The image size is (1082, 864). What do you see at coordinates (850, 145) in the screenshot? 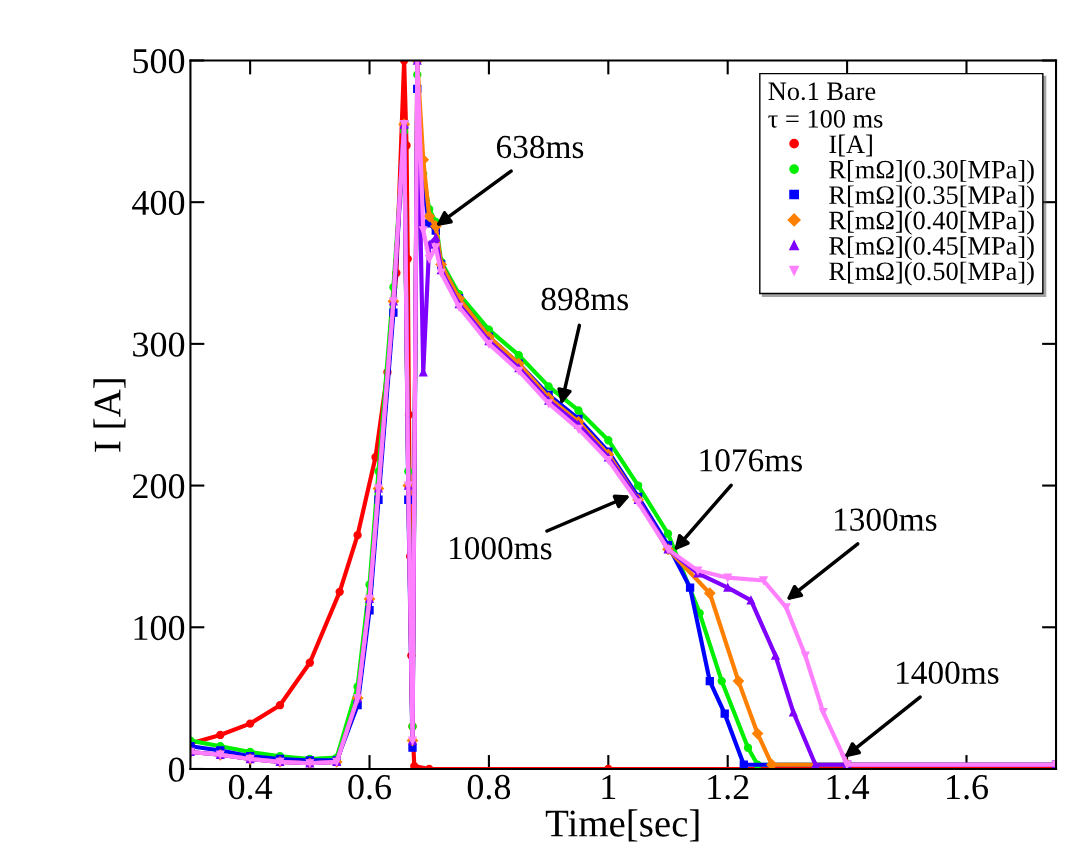
I see `legend-label: I[A]` at bounding box center [850, 145].